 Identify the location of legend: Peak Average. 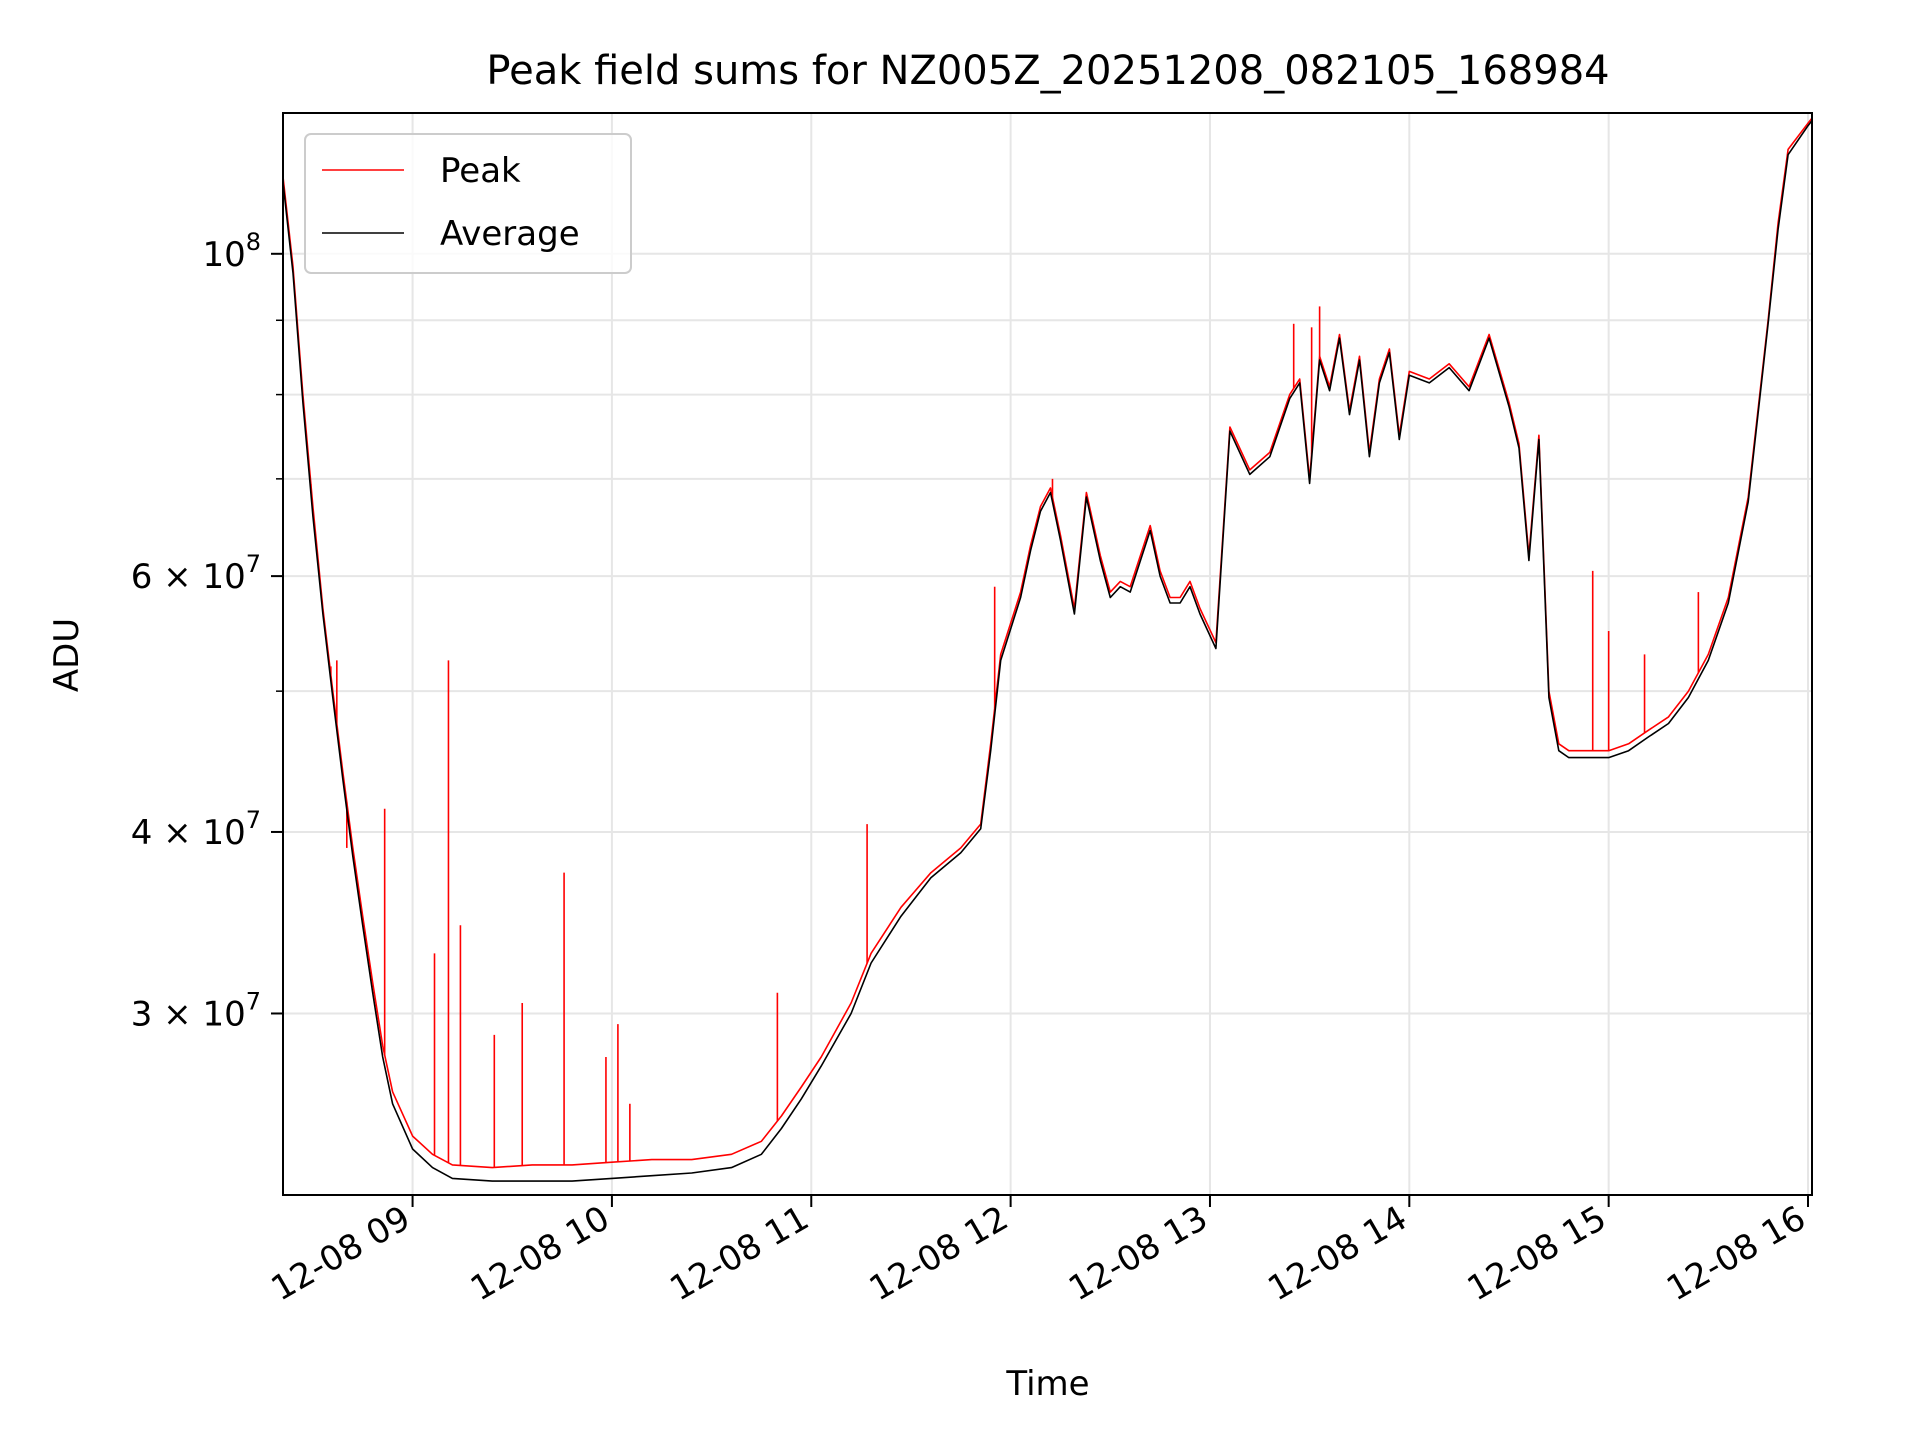
(468, 203).